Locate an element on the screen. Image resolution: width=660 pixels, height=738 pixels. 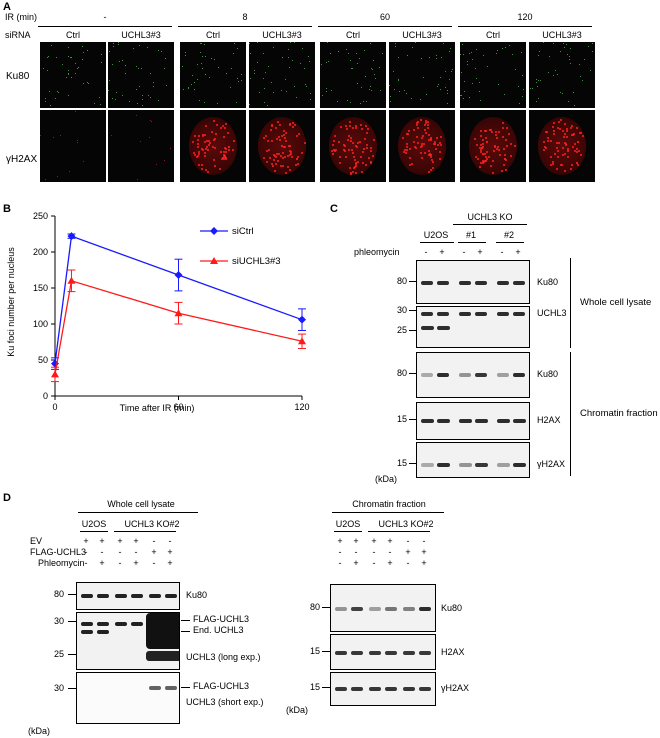
dr-sign-0-5: - is located at coordinates (424, 541).